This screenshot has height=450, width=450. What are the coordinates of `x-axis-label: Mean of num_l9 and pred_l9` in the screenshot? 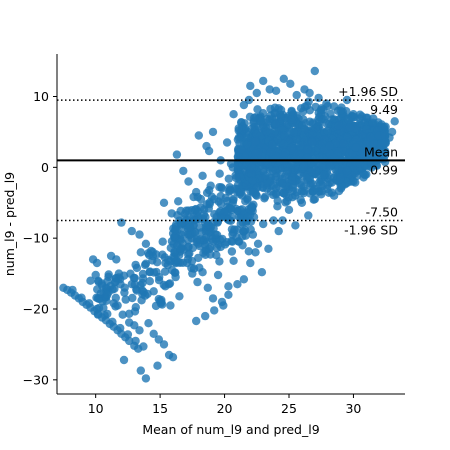 It's located at (230, 429).